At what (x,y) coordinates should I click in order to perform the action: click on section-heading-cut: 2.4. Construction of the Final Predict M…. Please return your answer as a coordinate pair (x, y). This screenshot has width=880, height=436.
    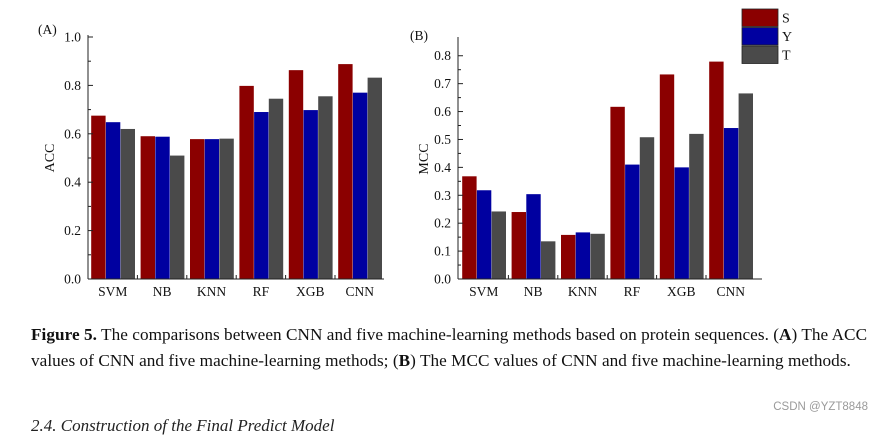
    Looking at the image, I should click on (183, 425).